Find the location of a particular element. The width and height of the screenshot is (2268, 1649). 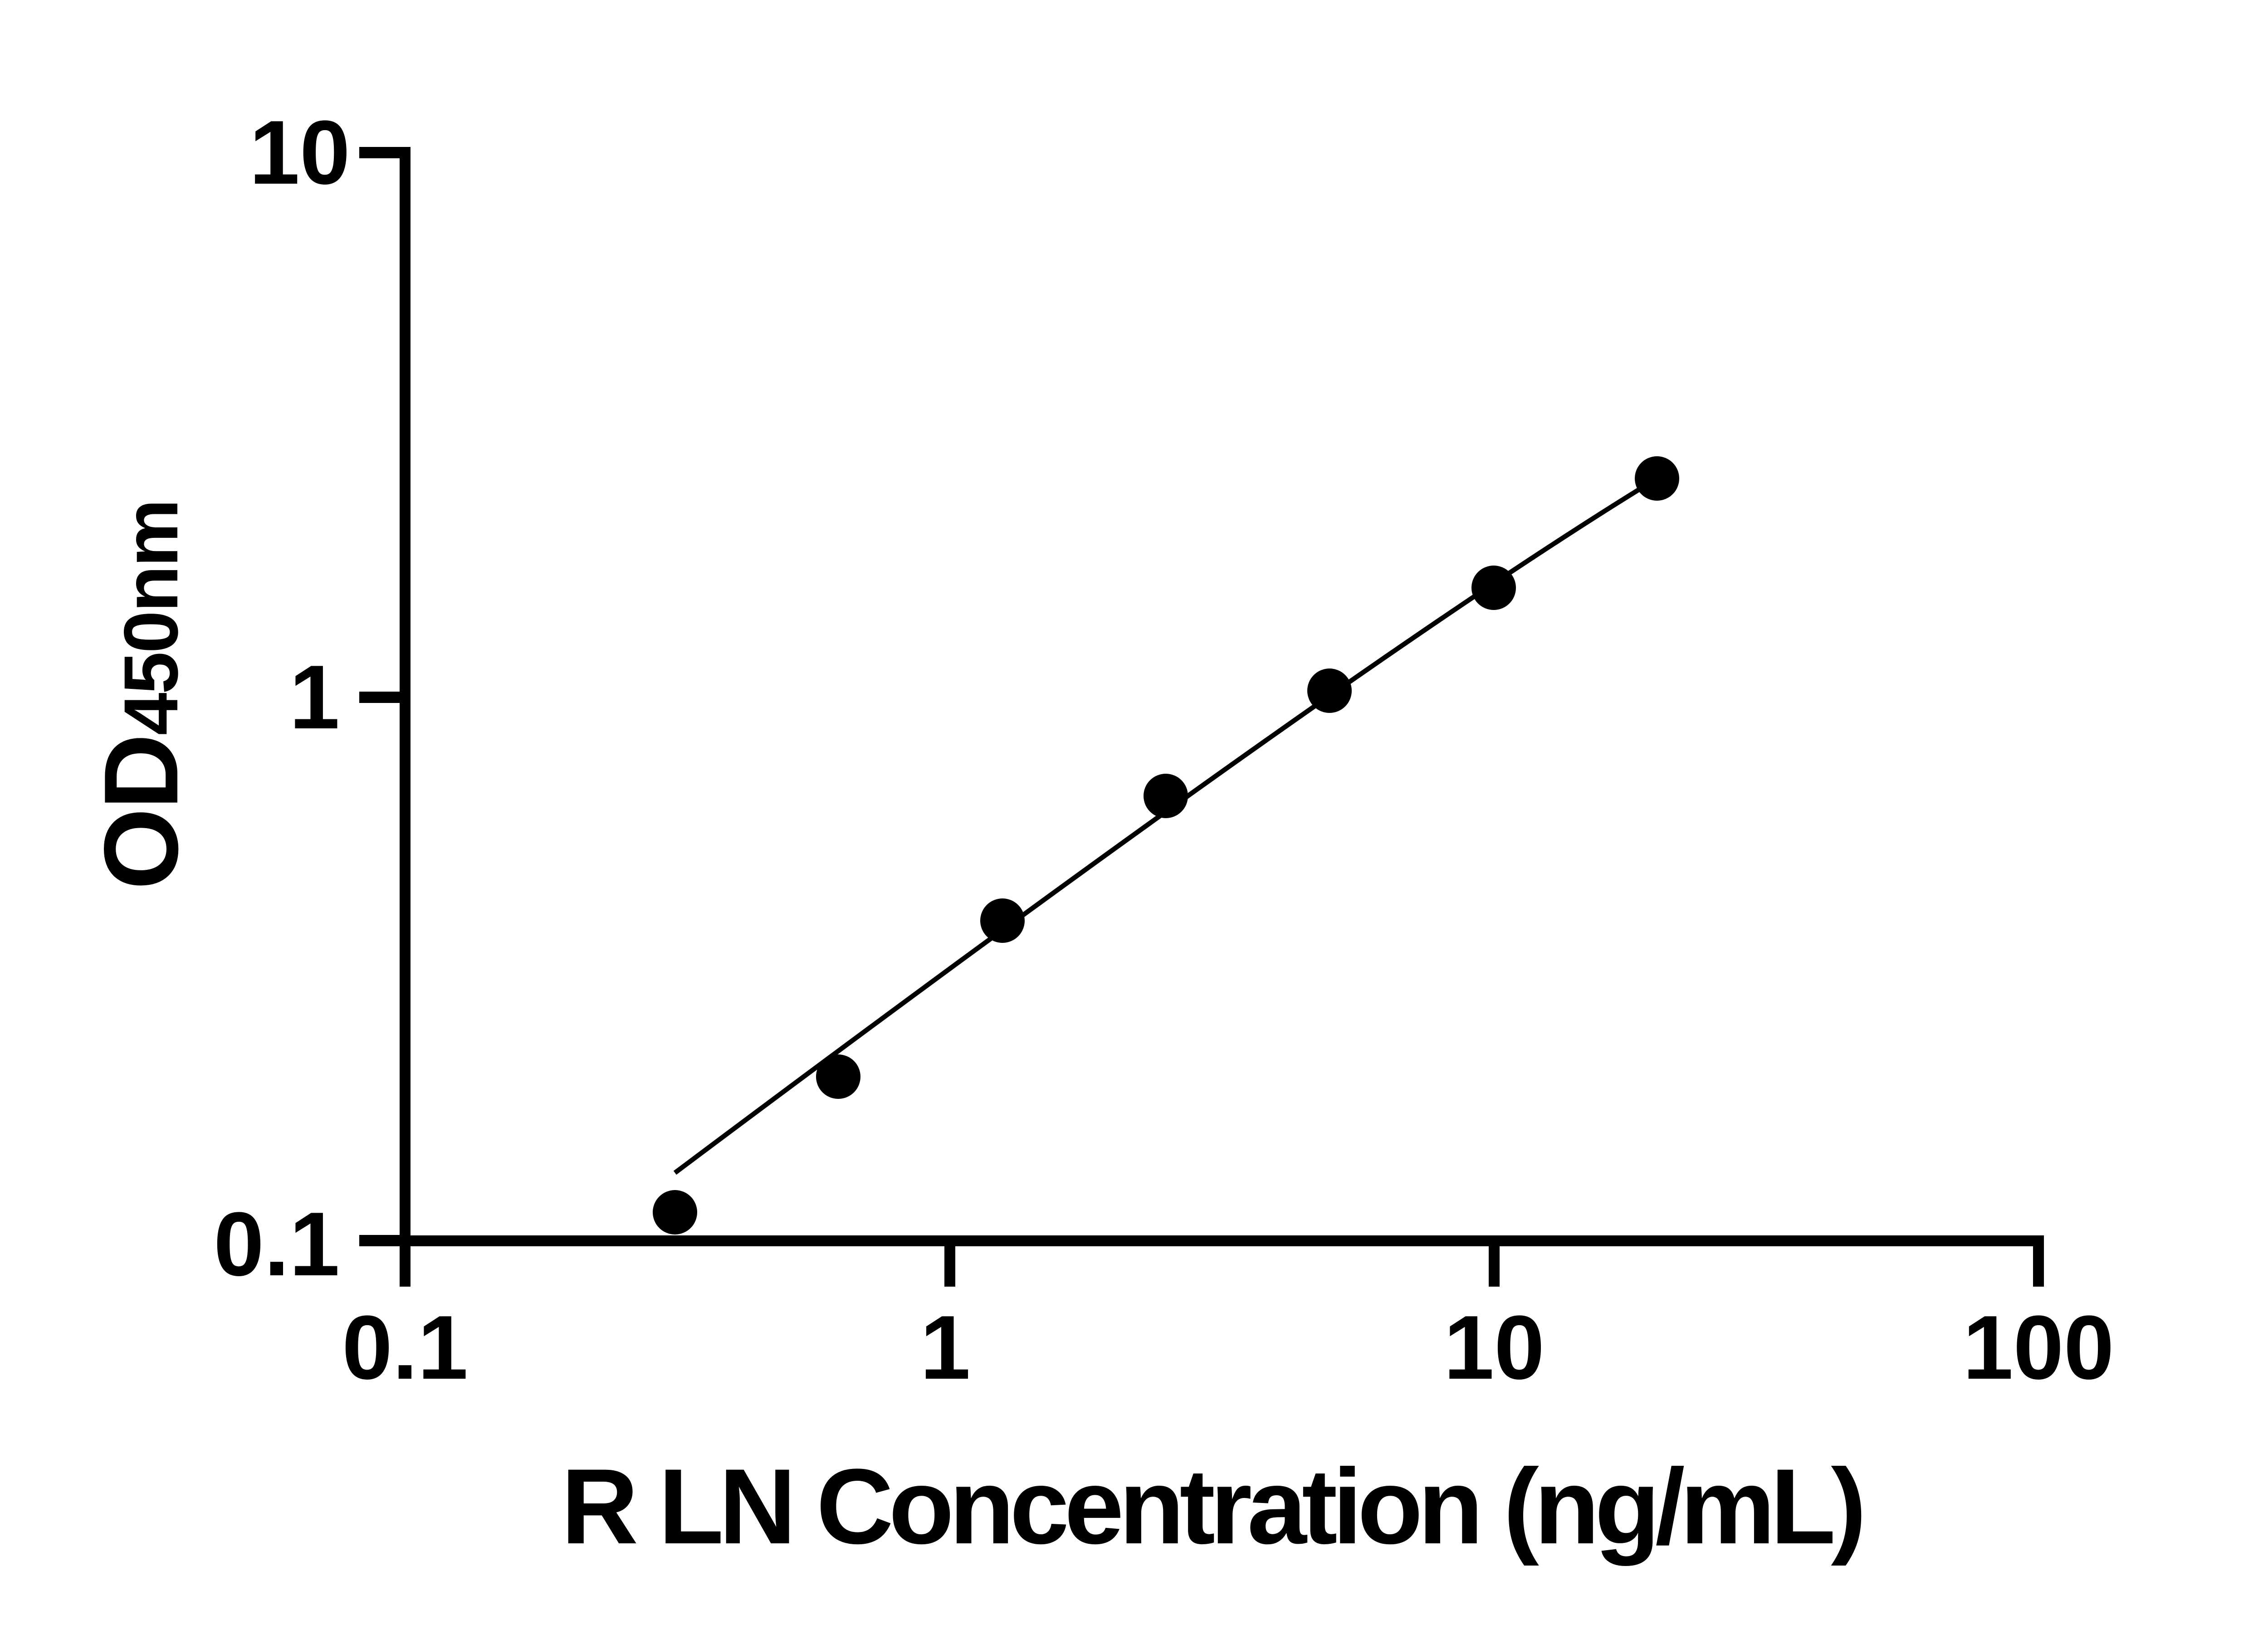

svg-text: 100 is located at coordinates (2038, 1348).